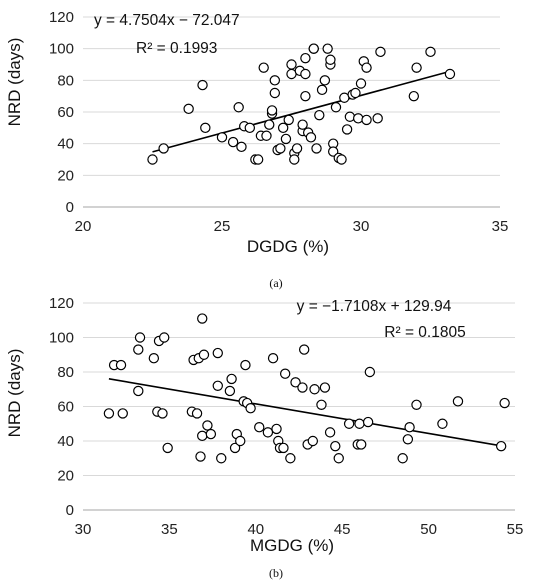 This screenshot has width=550, height=582. I want to click on y-tick-label: 60, so click(65, 112).